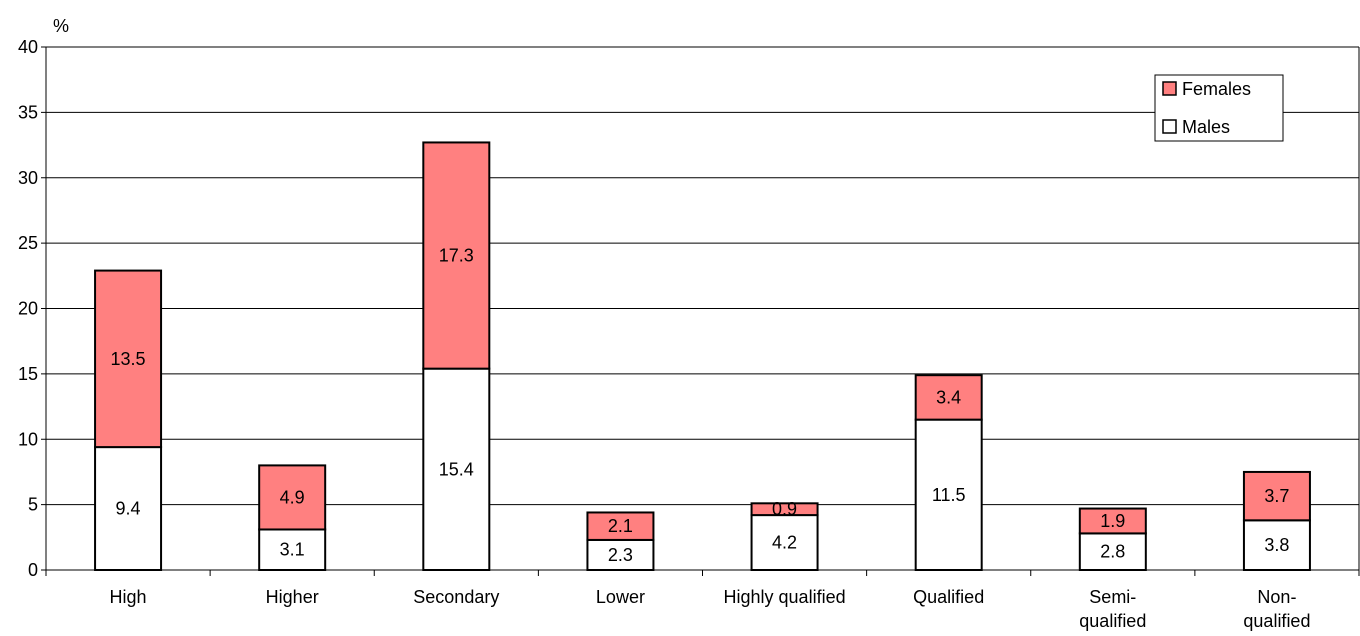 The image size is (1360, 636). Describe the element at coordinates (1216, 89) in the screenshot. I see `legend-label-females: Females` at that location.